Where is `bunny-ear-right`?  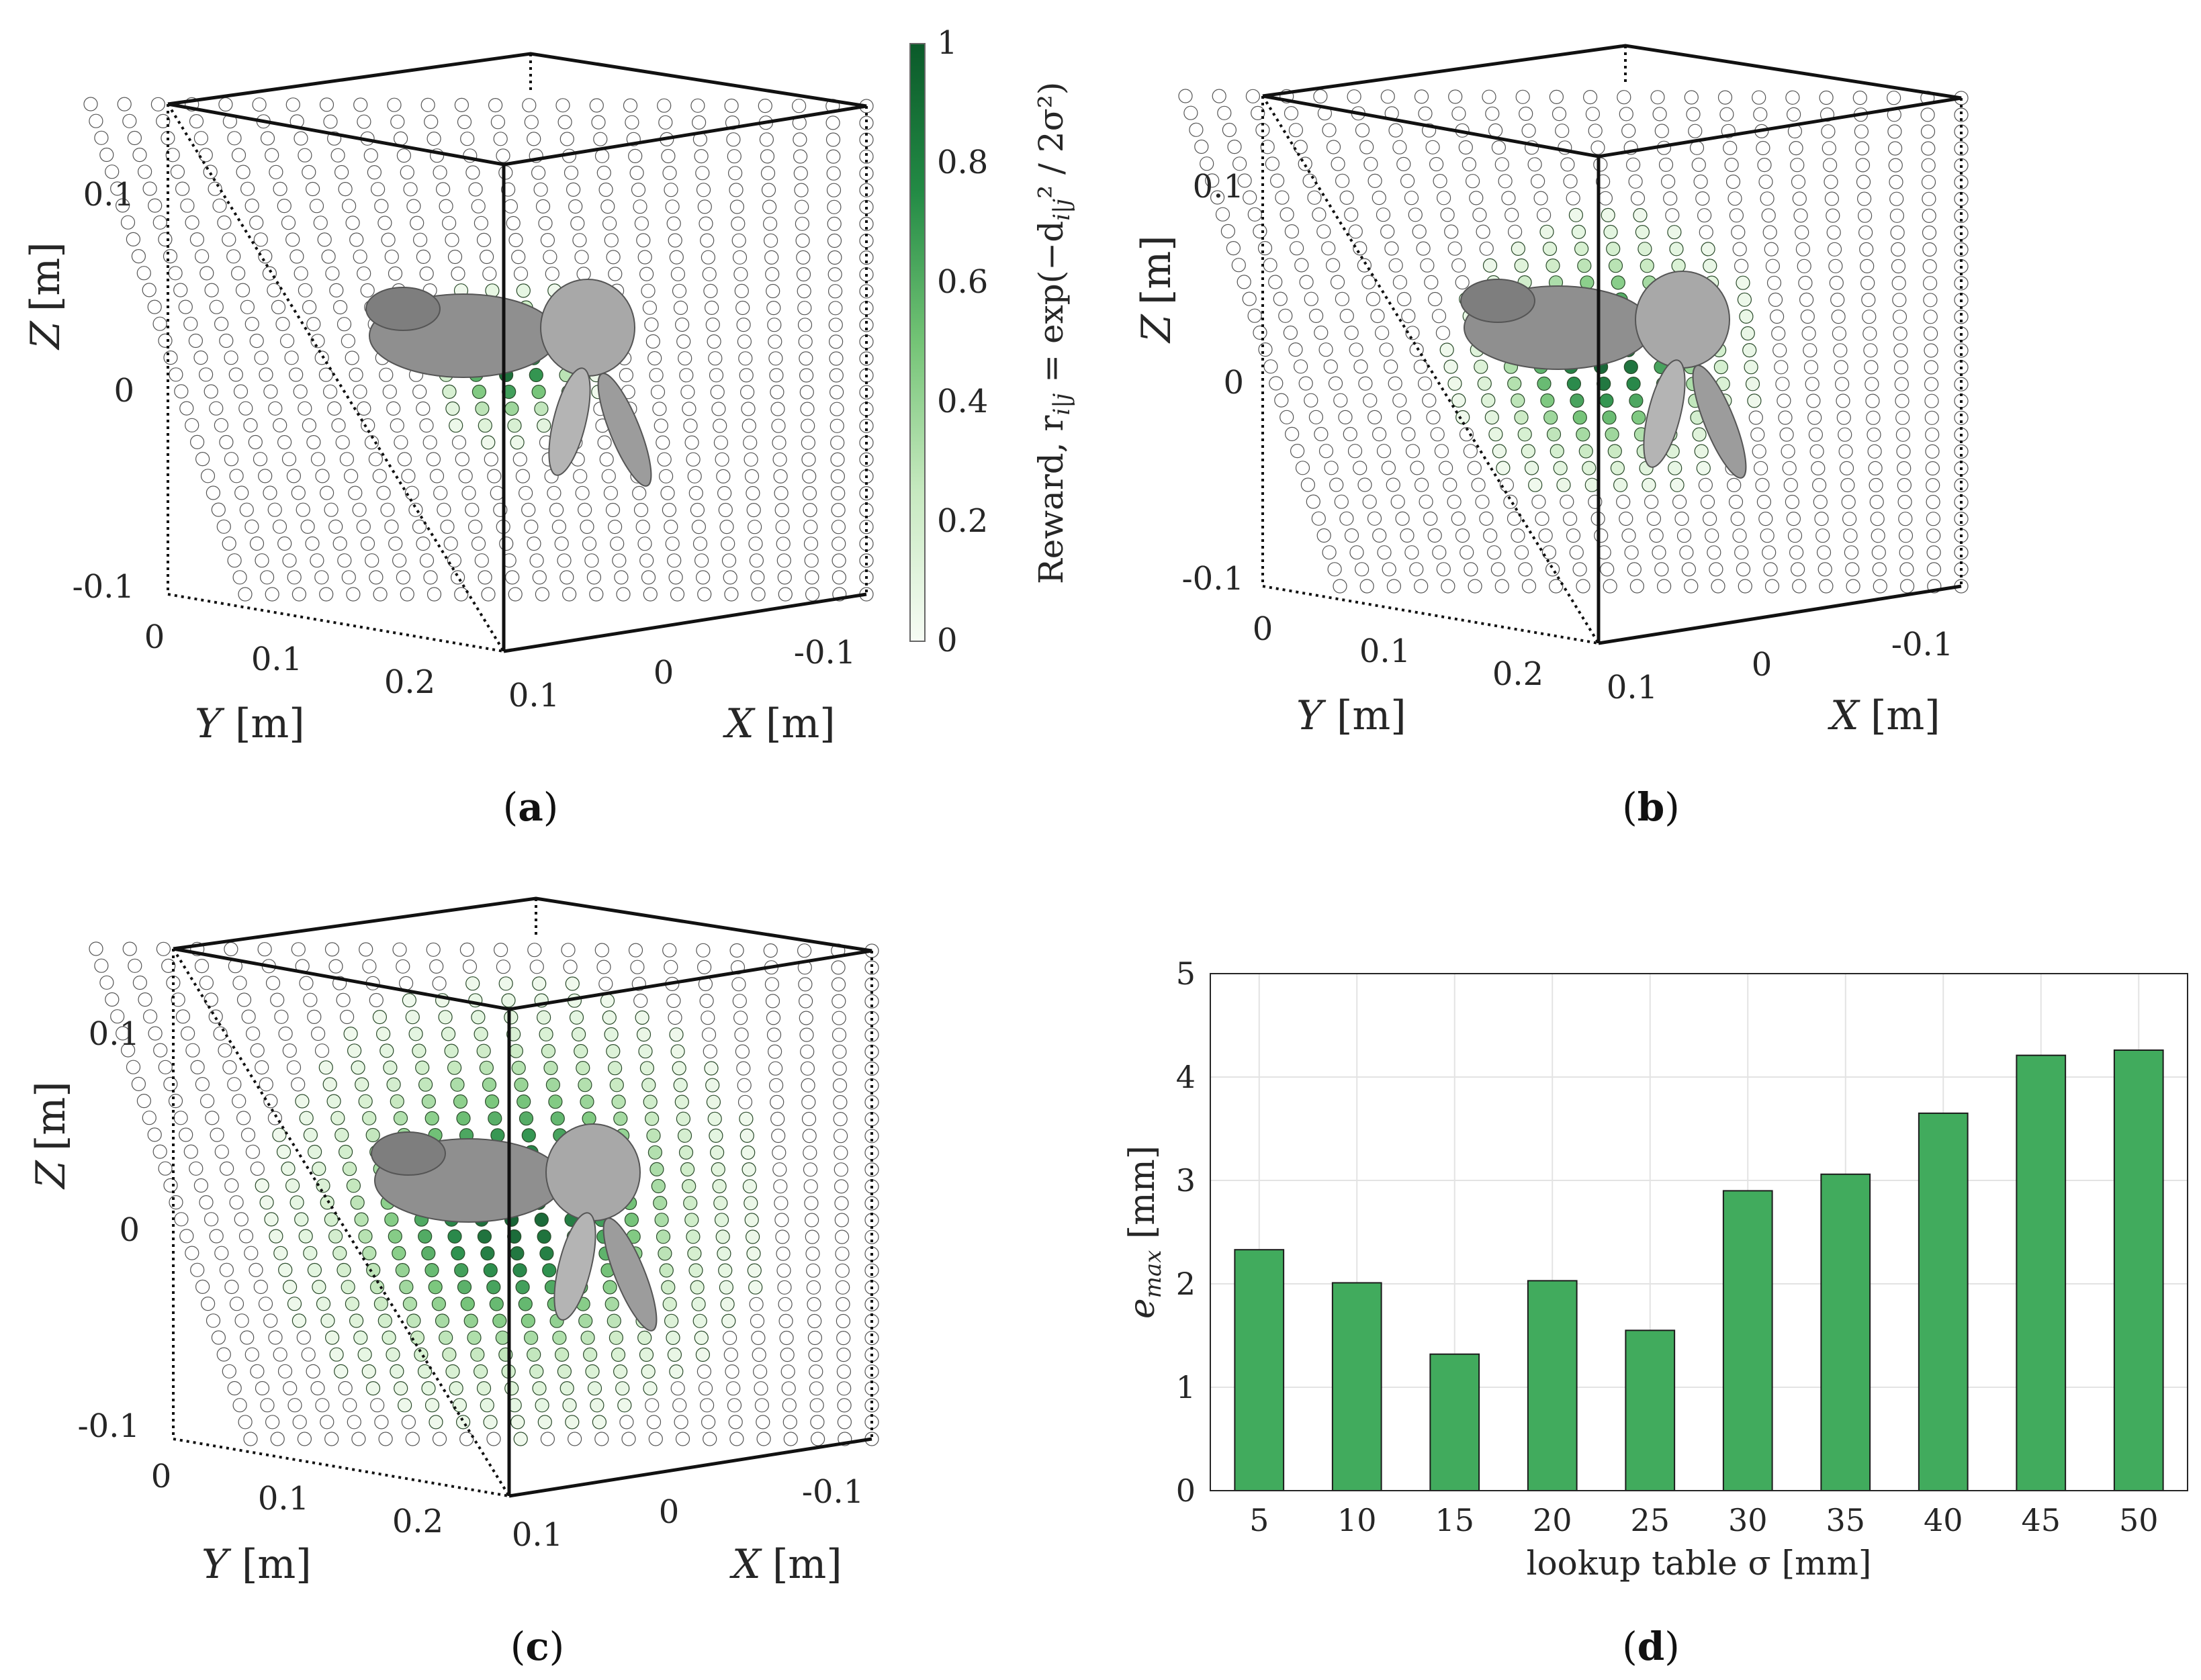
bunny-ear-right is located at coordinates (1719, 422).